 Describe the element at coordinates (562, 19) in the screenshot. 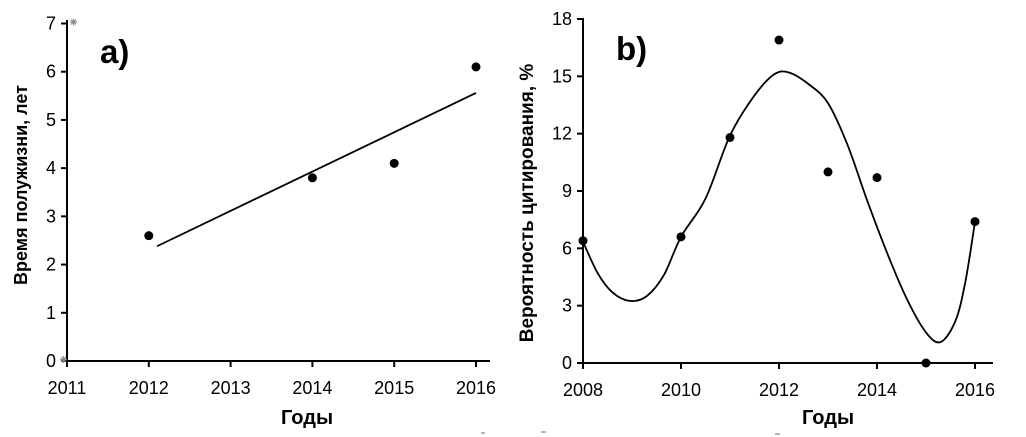

I see `y-tick-label: 18` at that location.